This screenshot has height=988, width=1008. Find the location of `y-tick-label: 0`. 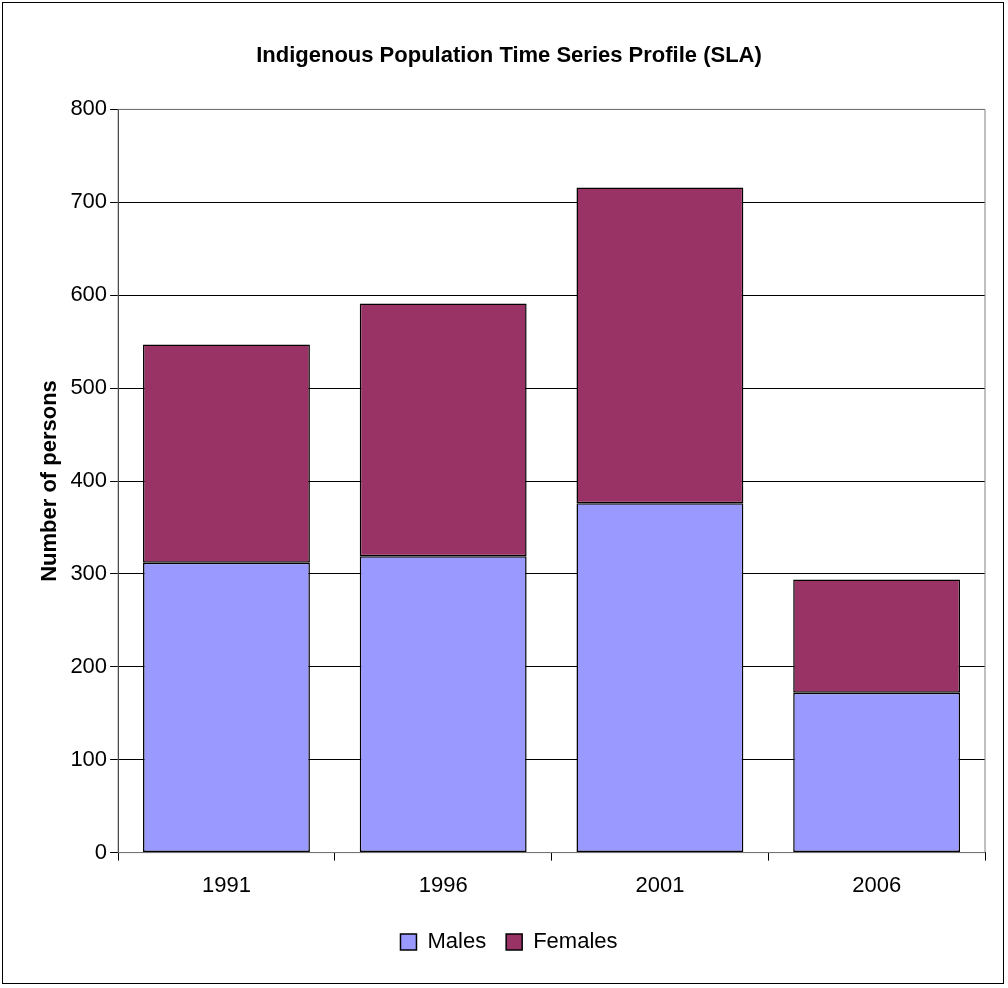

y-tick-label: 0 is located at coordinates (101, 851).